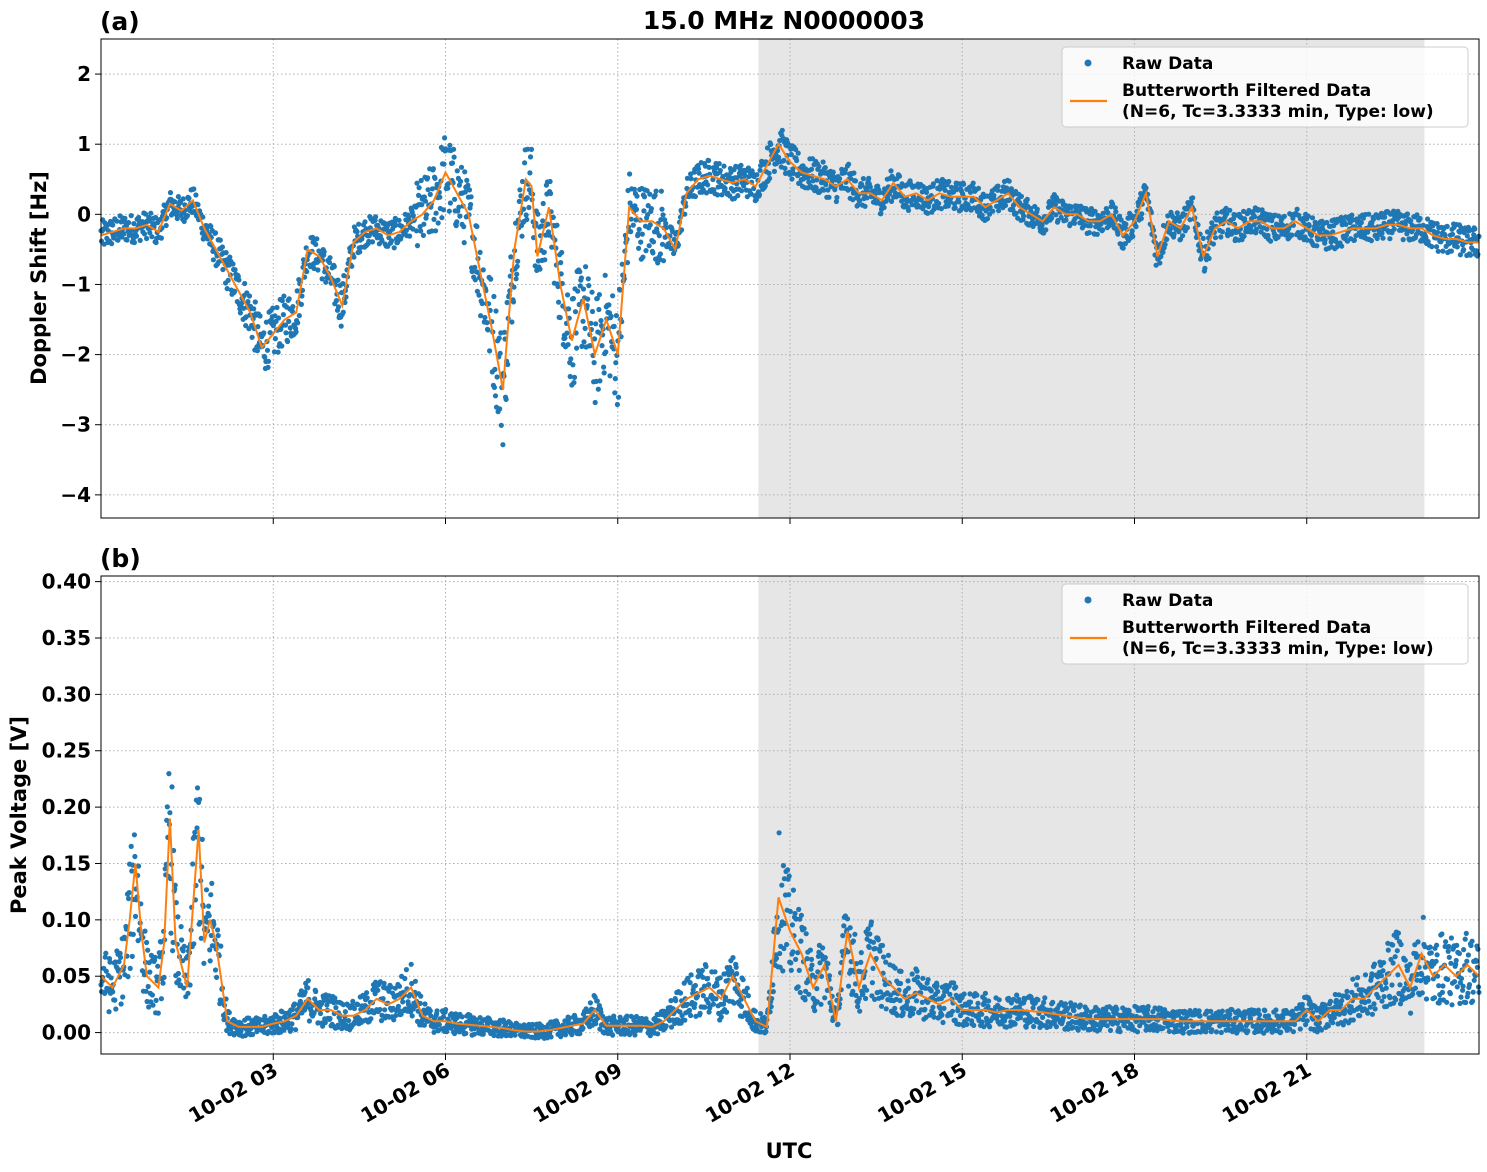 The image size is (1487, 1172). What do you see at coordinates (1246, 91) in the screenshot?
I see `legend-filtered-label-a: Butterworth Filtered Data` at bounding box center [1246, 91].